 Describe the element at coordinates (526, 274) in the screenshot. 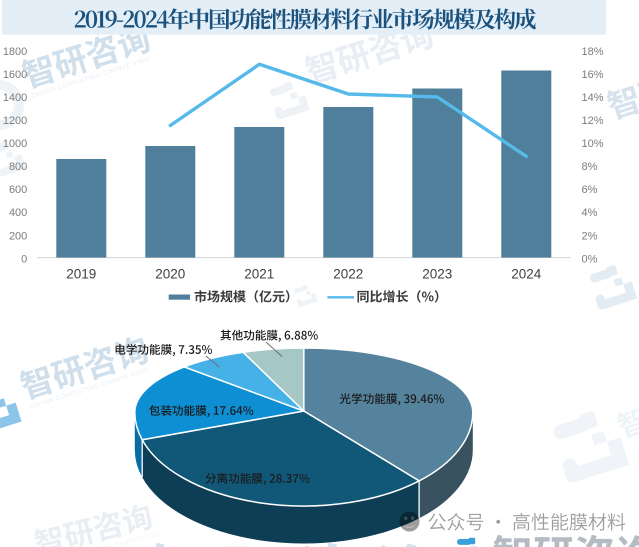

I see `svg-text: 2024` at that location.